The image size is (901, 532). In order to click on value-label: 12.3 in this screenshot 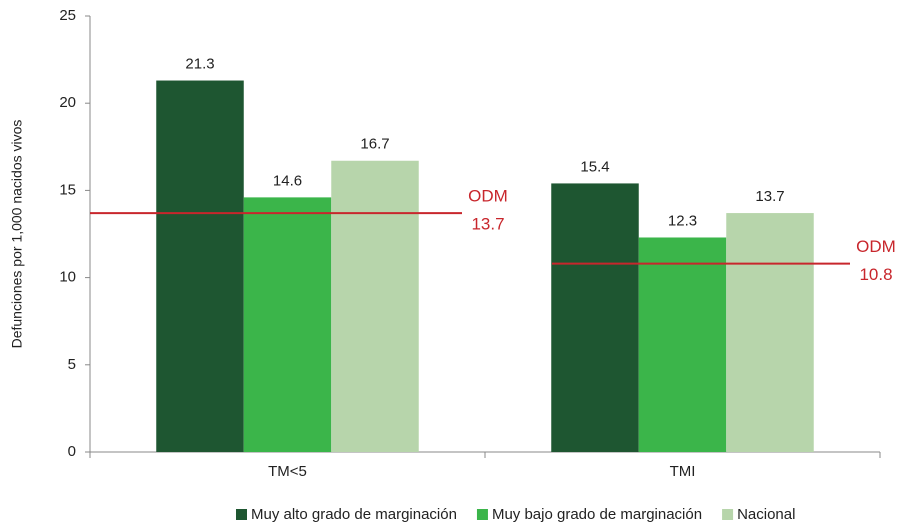, I will do `click(682, 220)`.